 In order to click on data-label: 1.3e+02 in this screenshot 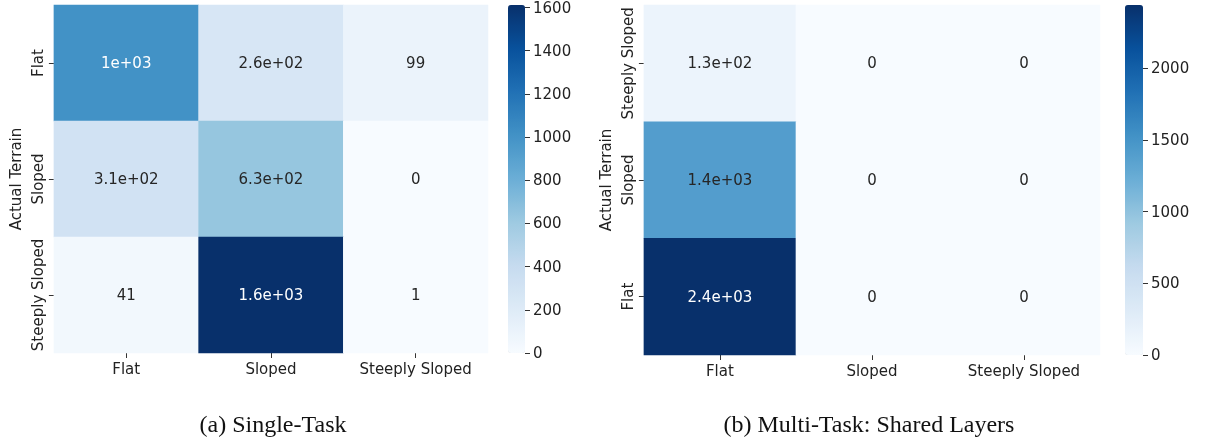, I will do `click(720, 63)`.